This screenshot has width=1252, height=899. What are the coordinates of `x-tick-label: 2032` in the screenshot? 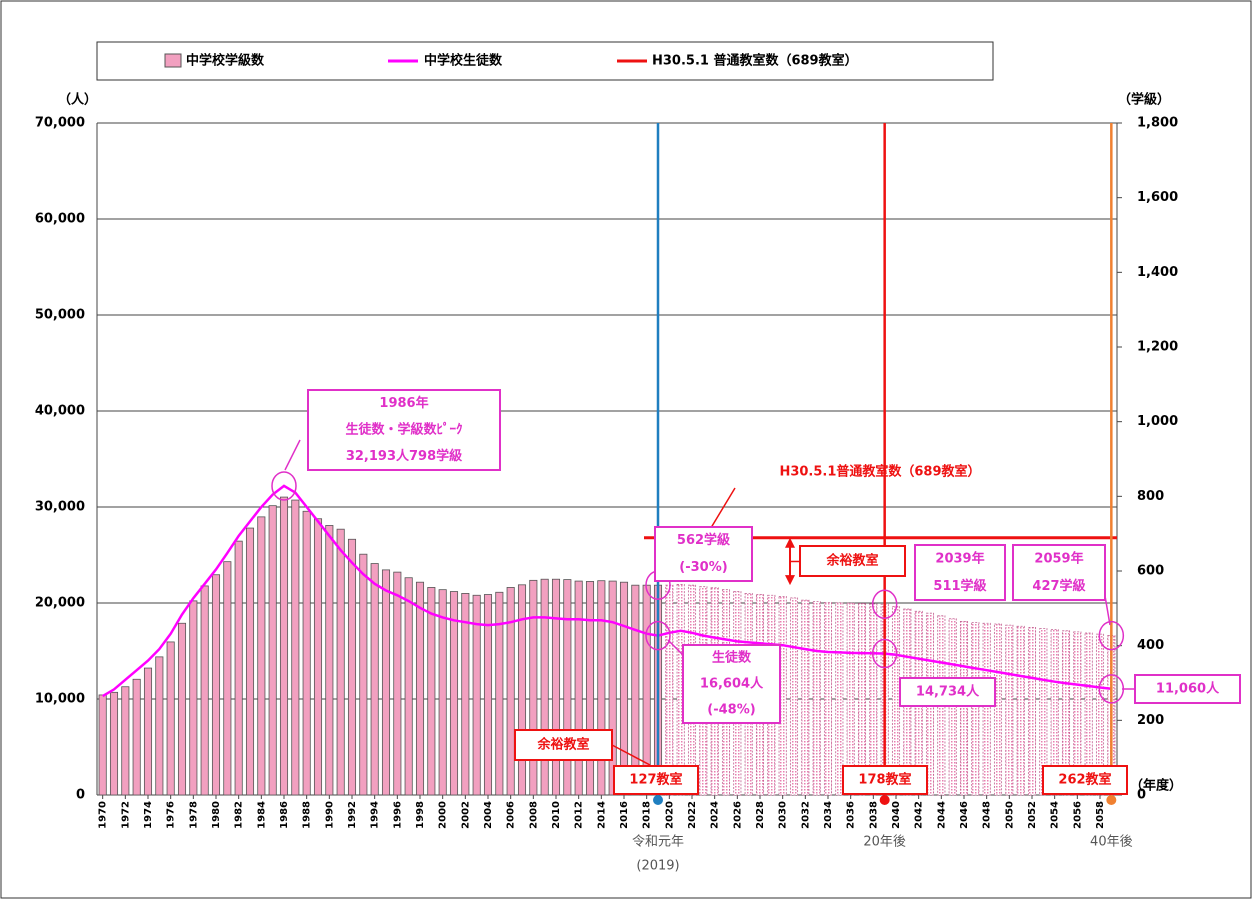 It's located at (805, 815).